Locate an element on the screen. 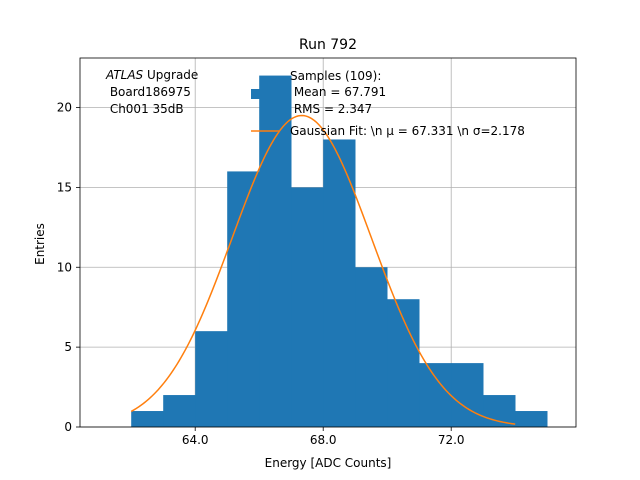 Image resolution: width=640 pixels, height=480 pixels. annotation-text: ATLAS Upgrade Board186975 Ch001 35dB is located at coordinates (151, 92).